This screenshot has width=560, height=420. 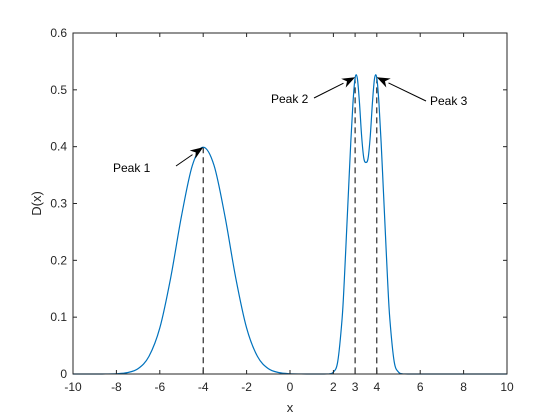 What do you see at coordinates (58, 147) in the screenshot?
I see `y-tick-label-4: 0.4` at bounding box center [58, 147].